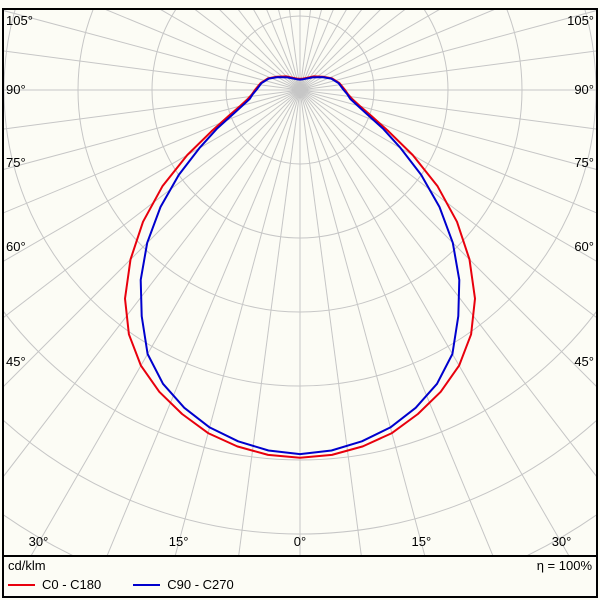 The image size is (600, 600). What do you see at coordinates (72, 584) in the screenshot?
I see `legend-label-c0-c180: C0 - C180` at bounding box center [72, 584].